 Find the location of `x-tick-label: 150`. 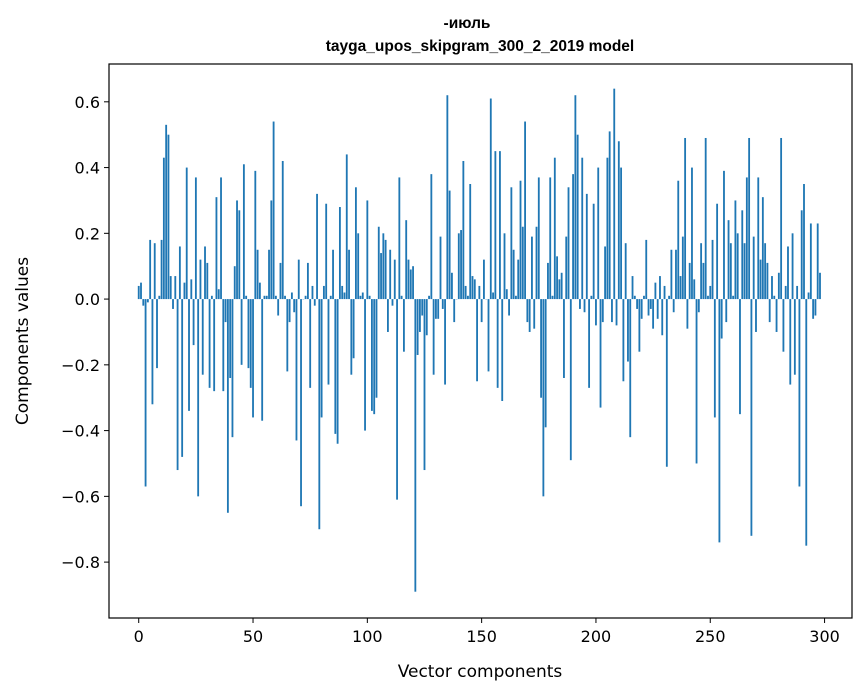

x-tick-label: 150 is located at coordinates (481, 636).